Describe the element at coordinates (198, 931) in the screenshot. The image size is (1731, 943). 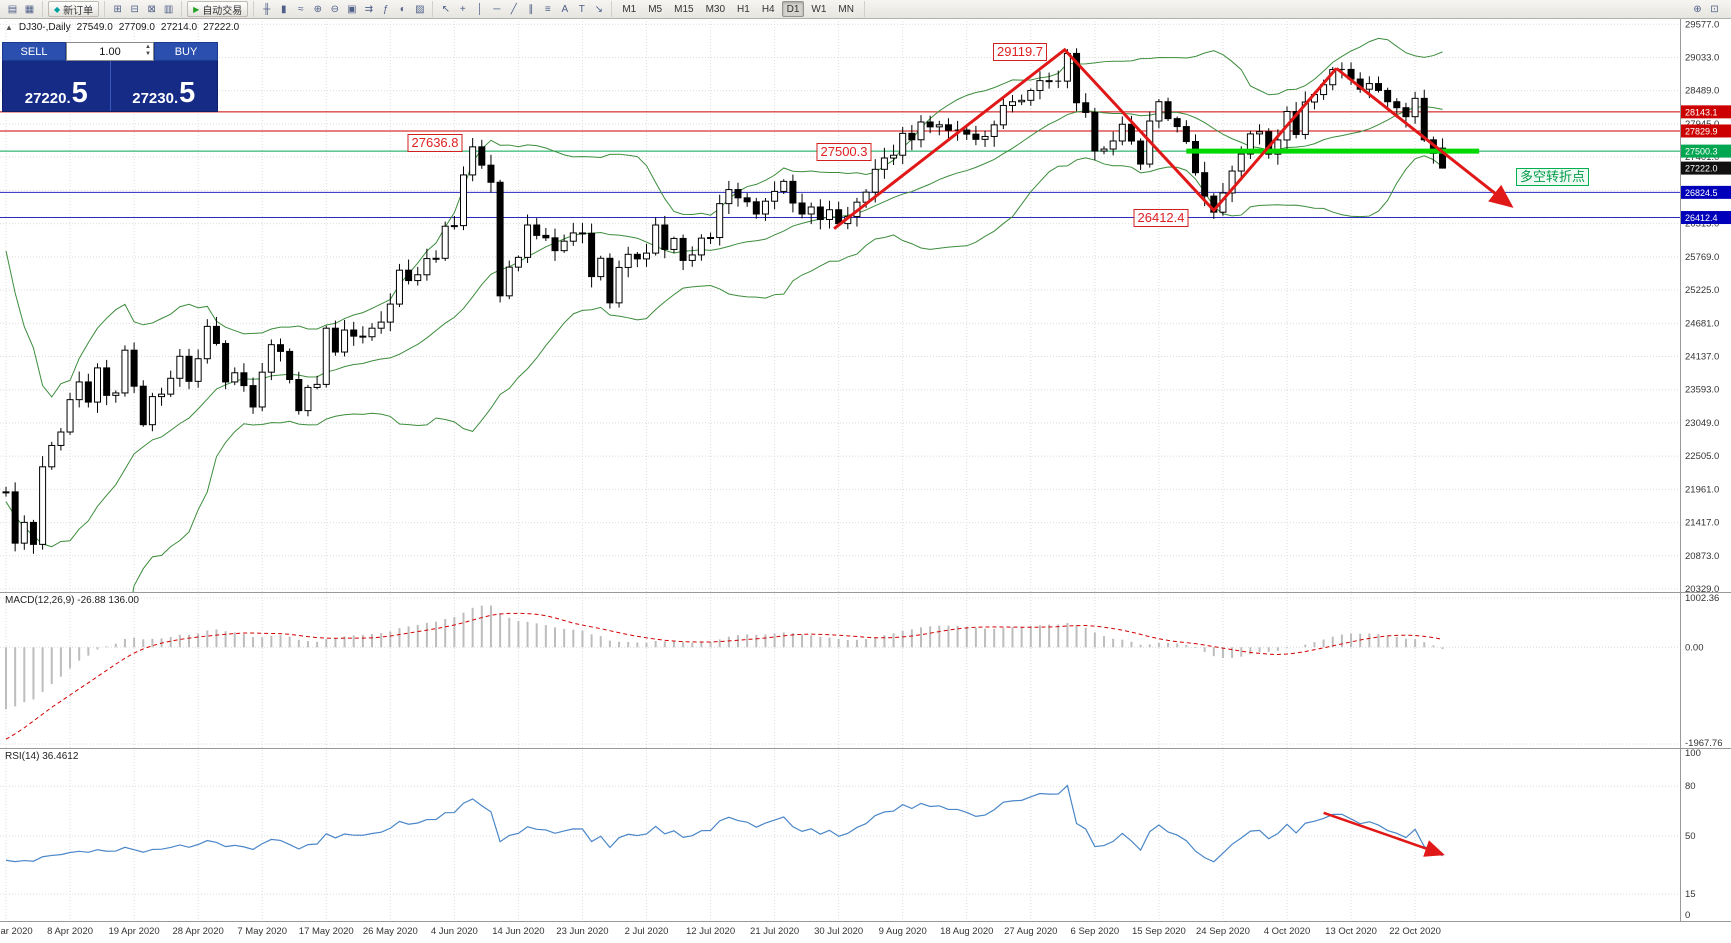
I see `date-label: 28 Apr 2020` at that location.